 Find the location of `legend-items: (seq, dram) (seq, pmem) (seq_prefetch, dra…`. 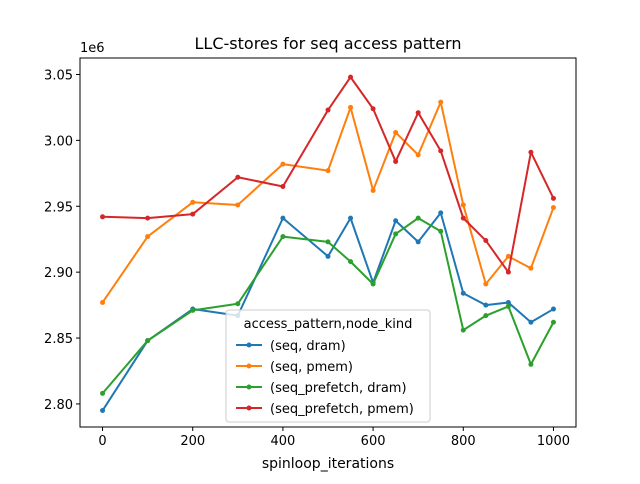

legend-items: (seq, dram) (seq, pmem) (seq_prefetch, dra… is located at coordinates (325, 378).